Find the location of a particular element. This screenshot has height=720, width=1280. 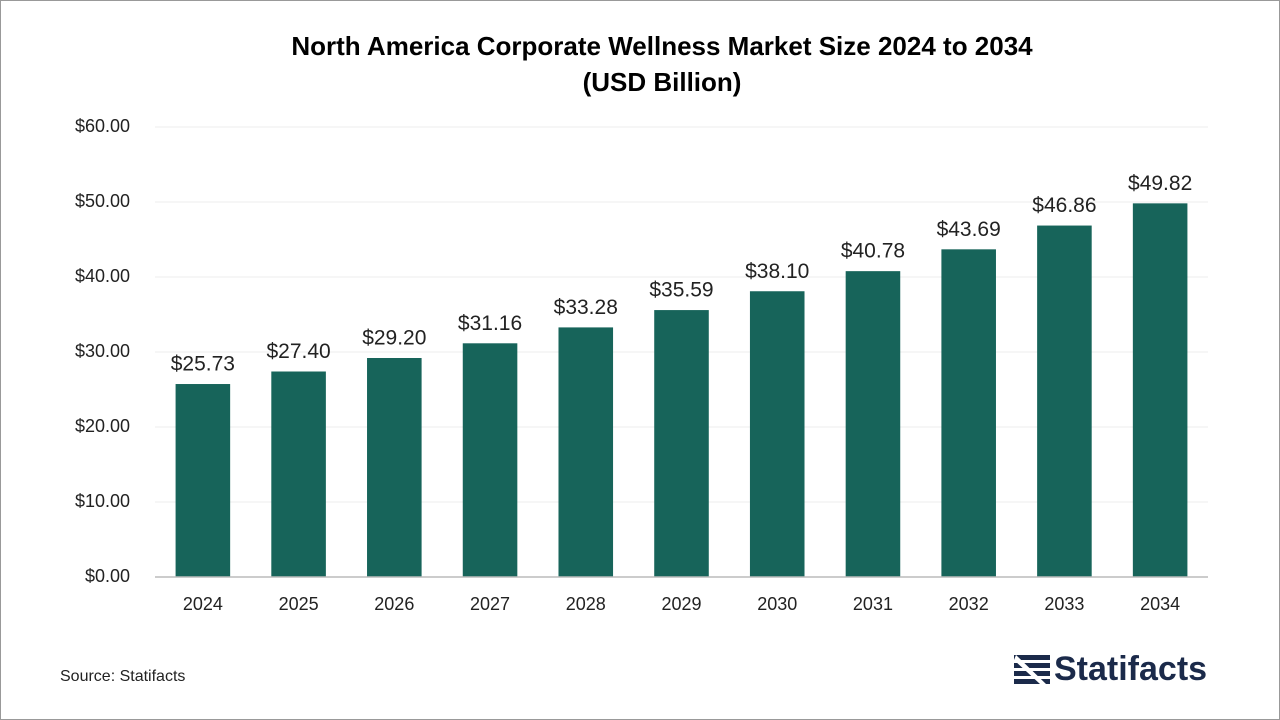

value-label: $31.16 is located at coordinates (490, 323).